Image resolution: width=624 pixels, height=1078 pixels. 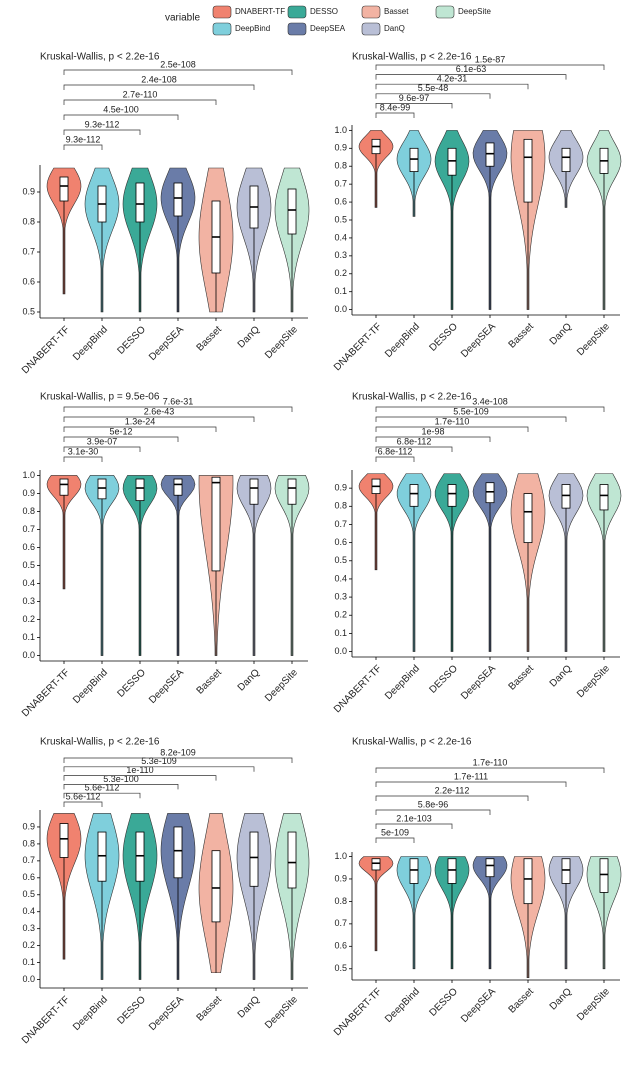 I want to click on p-value-label: 1.7e-110, so click(x=452, y=421).